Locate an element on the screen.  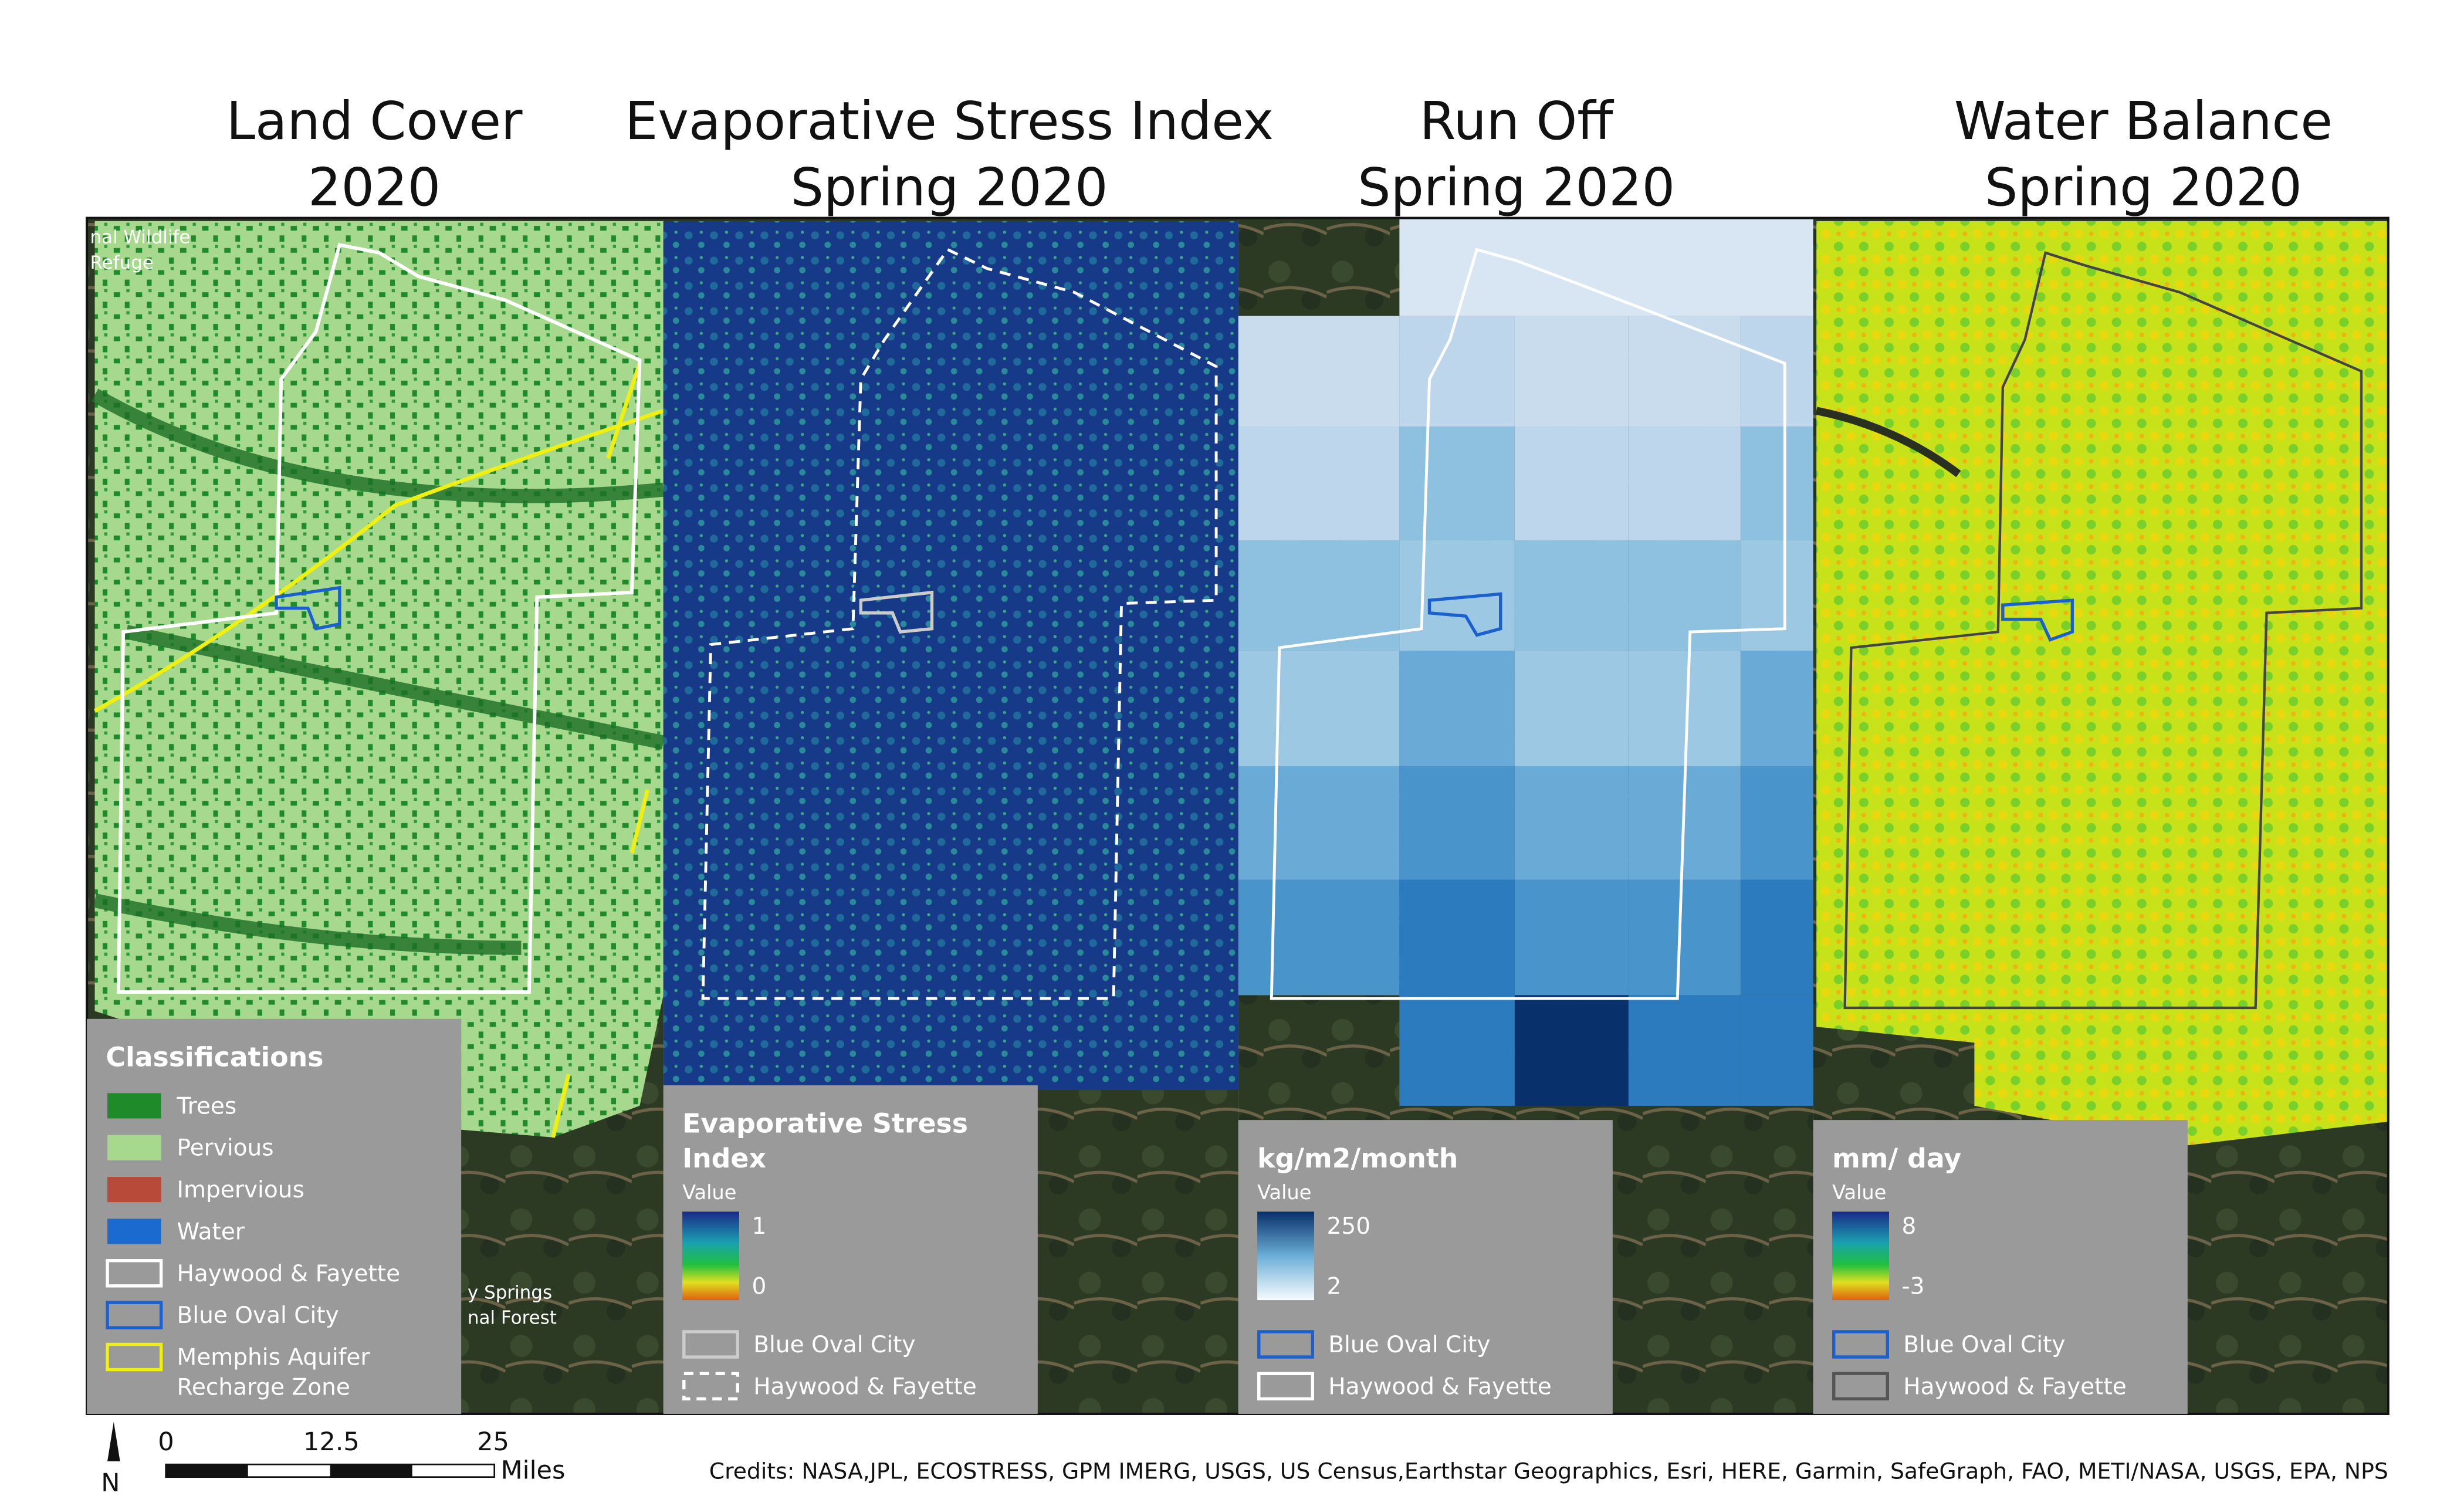
map-label: nal Wildlife is located at coordinates (140, 237).